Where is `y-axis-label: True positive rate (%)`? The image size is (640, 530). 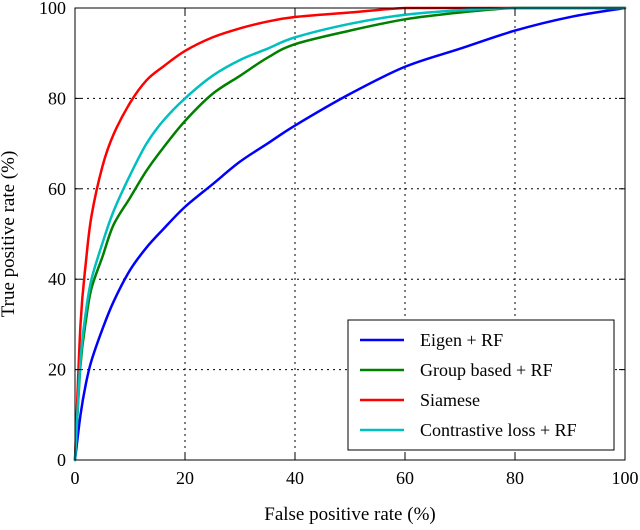 y-axis-label: True positive rate (%) is located at coordinates (9, 234).